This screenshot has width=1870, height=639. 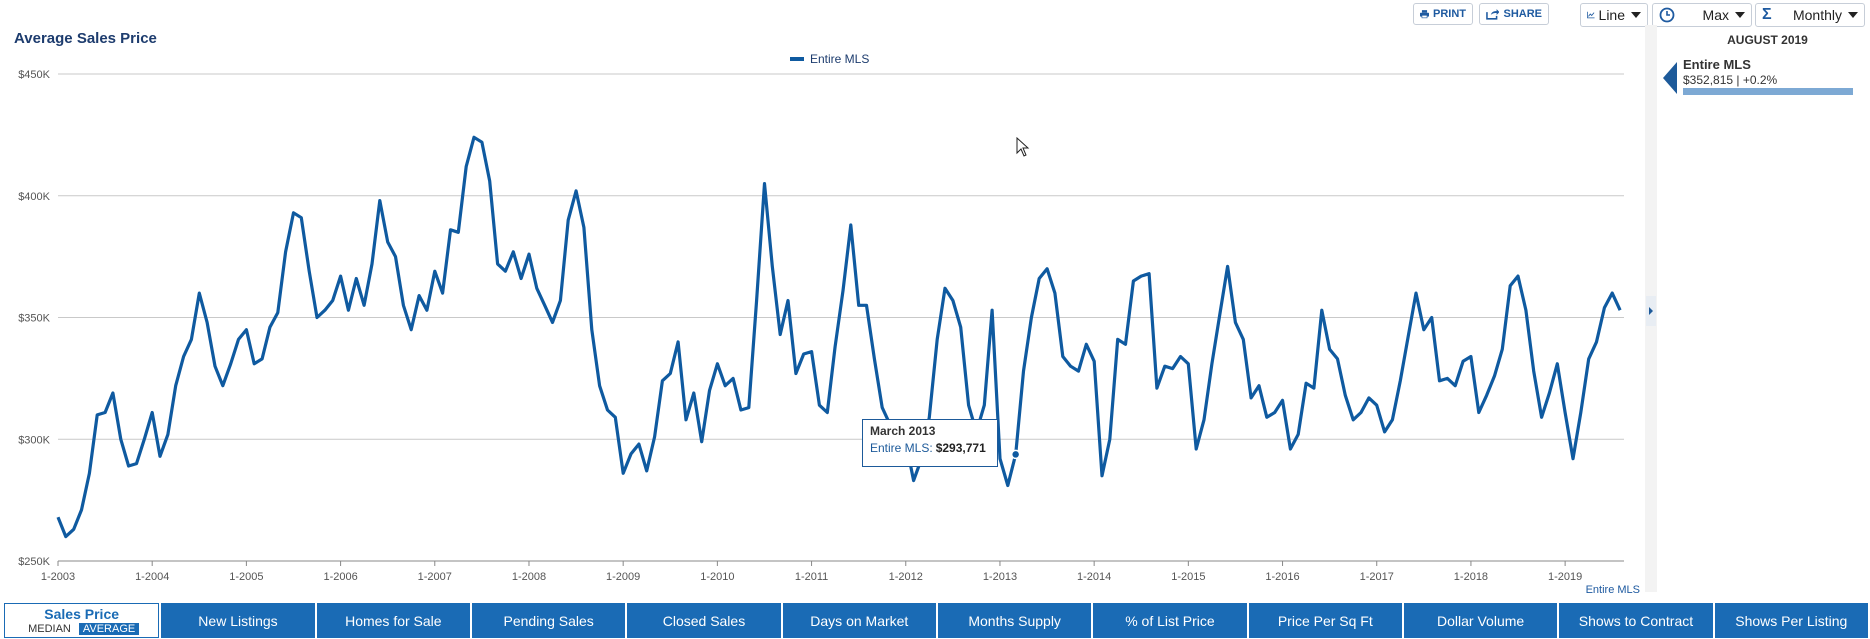 I want to click on tab-label: % of List Price, so click(x=1170, y=620).